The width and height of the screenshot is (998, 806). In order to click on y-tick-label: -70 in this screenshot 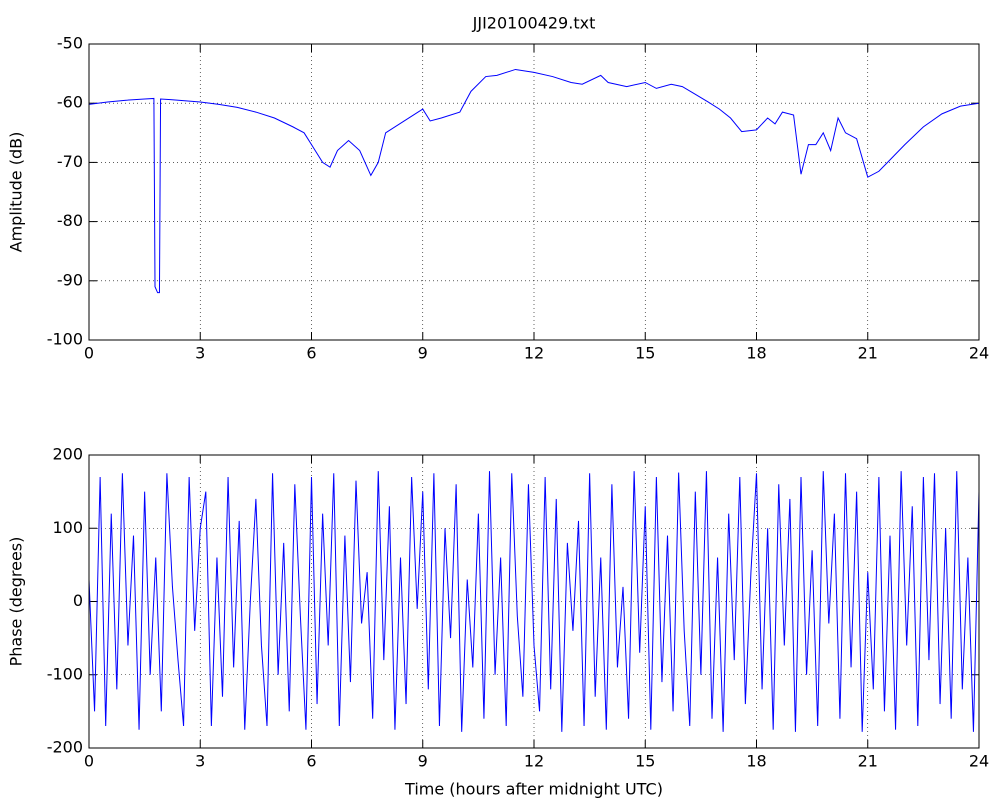, I will do `click(70, 161)`.